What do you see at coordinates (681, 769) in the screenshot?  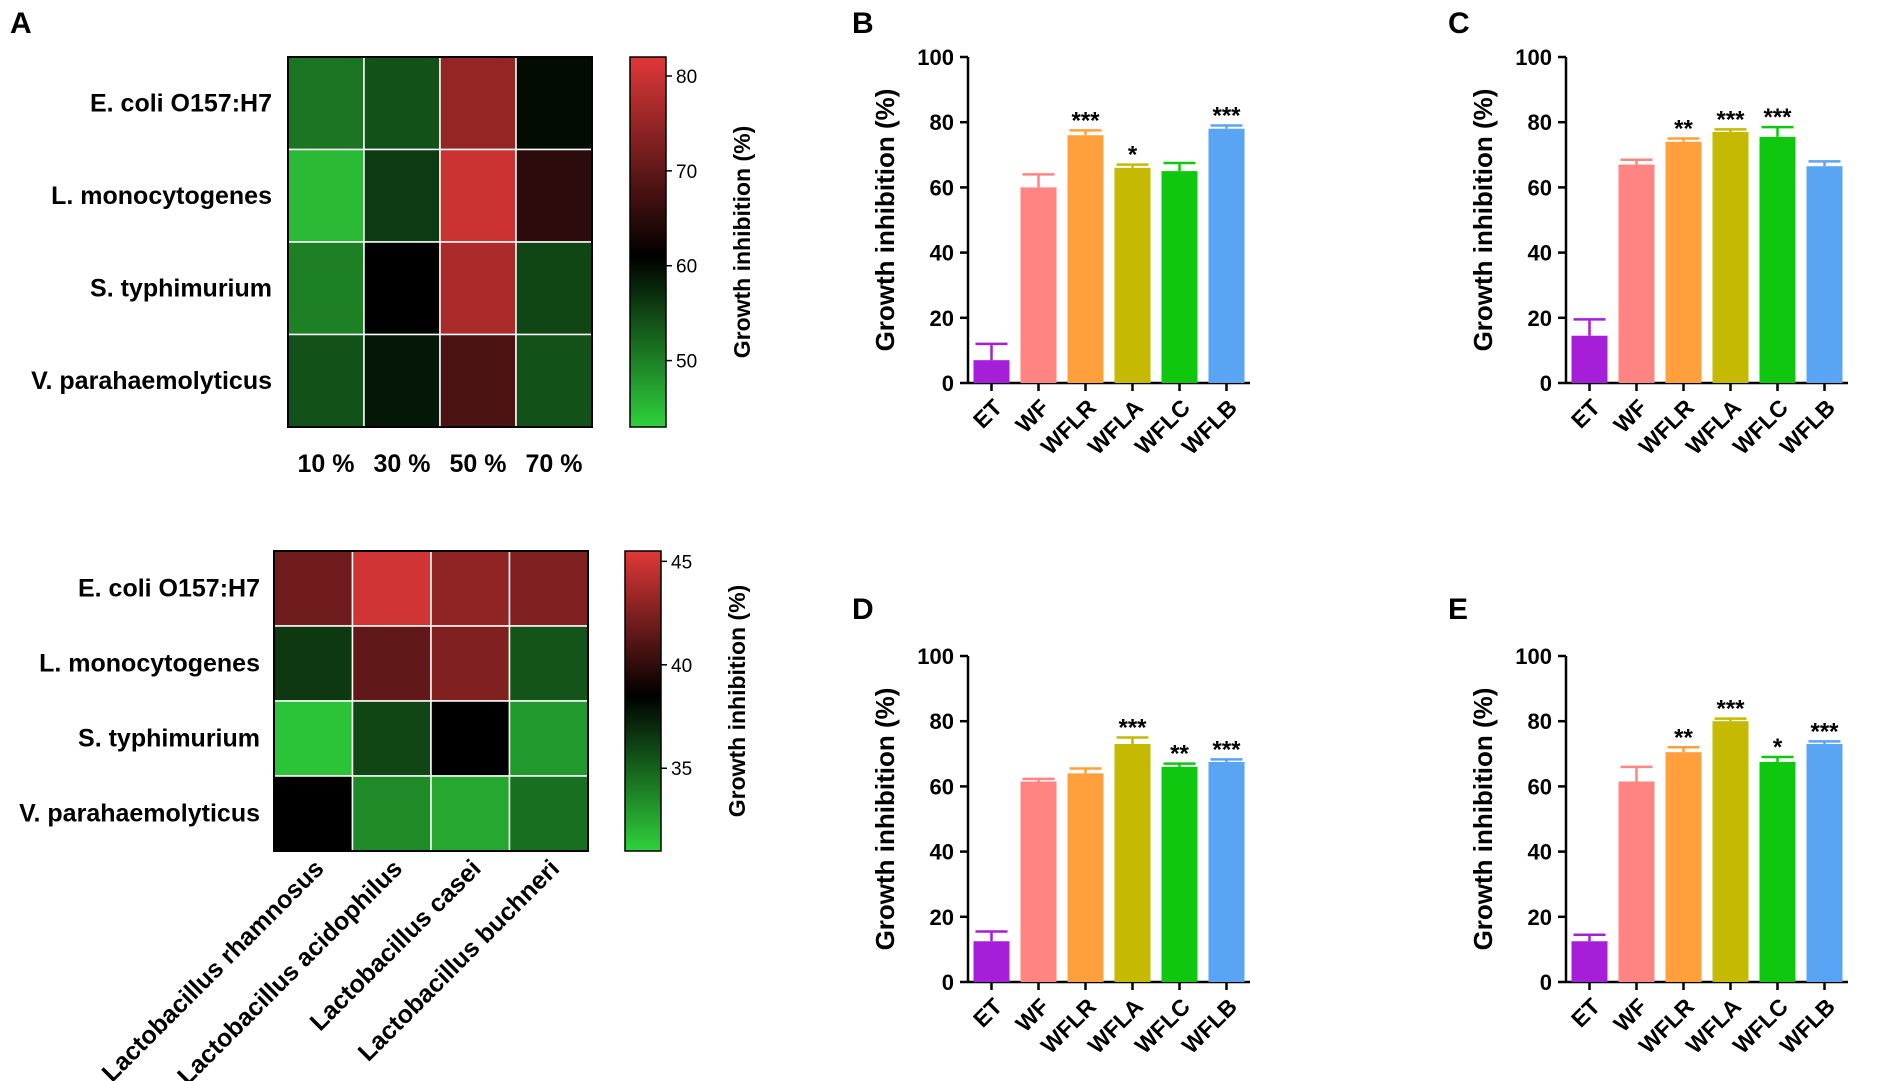 I see `colorbar-tick-label: 35` at bounding box center [681, 769].